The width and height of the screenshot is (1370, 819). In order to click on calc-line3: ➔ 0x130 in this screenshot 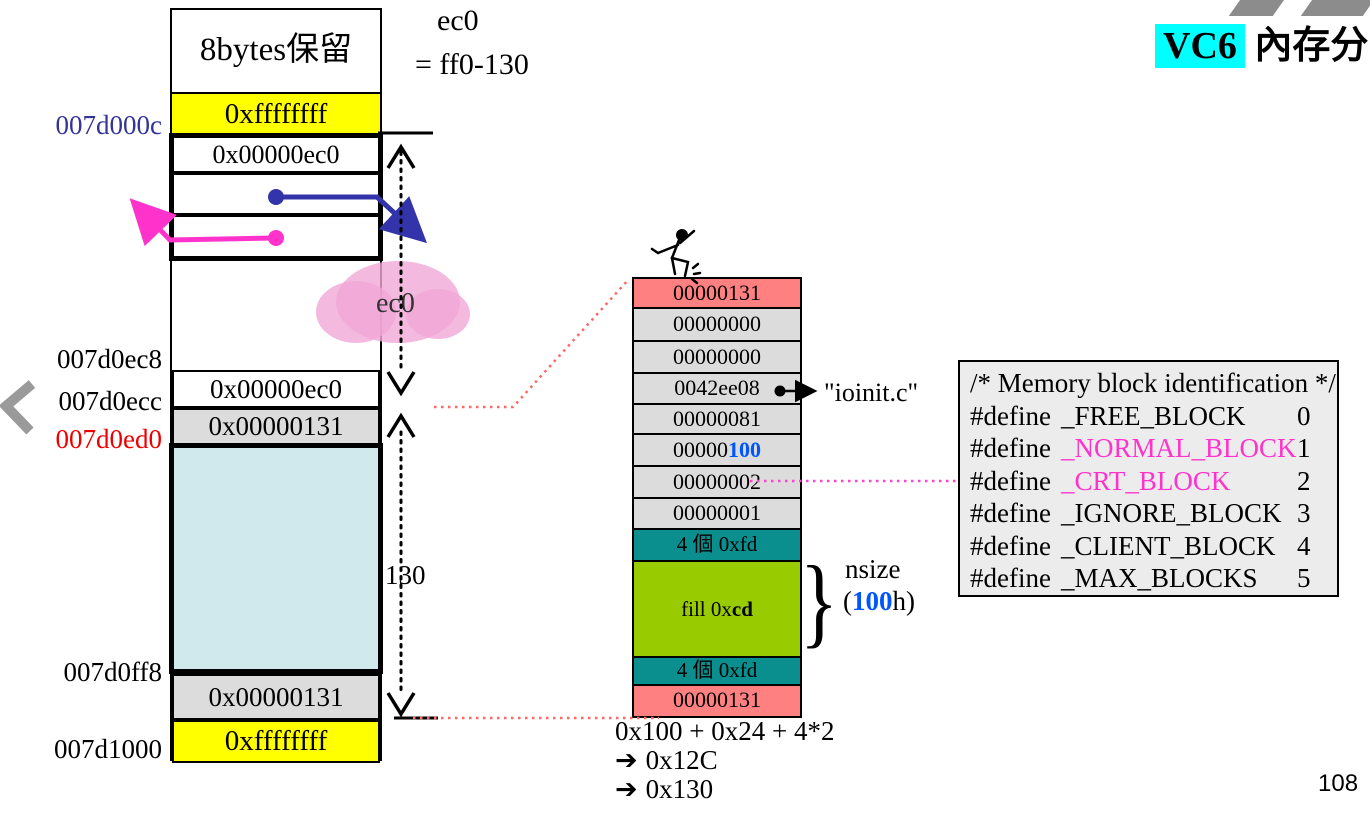, I will do `click(664, 789)`.